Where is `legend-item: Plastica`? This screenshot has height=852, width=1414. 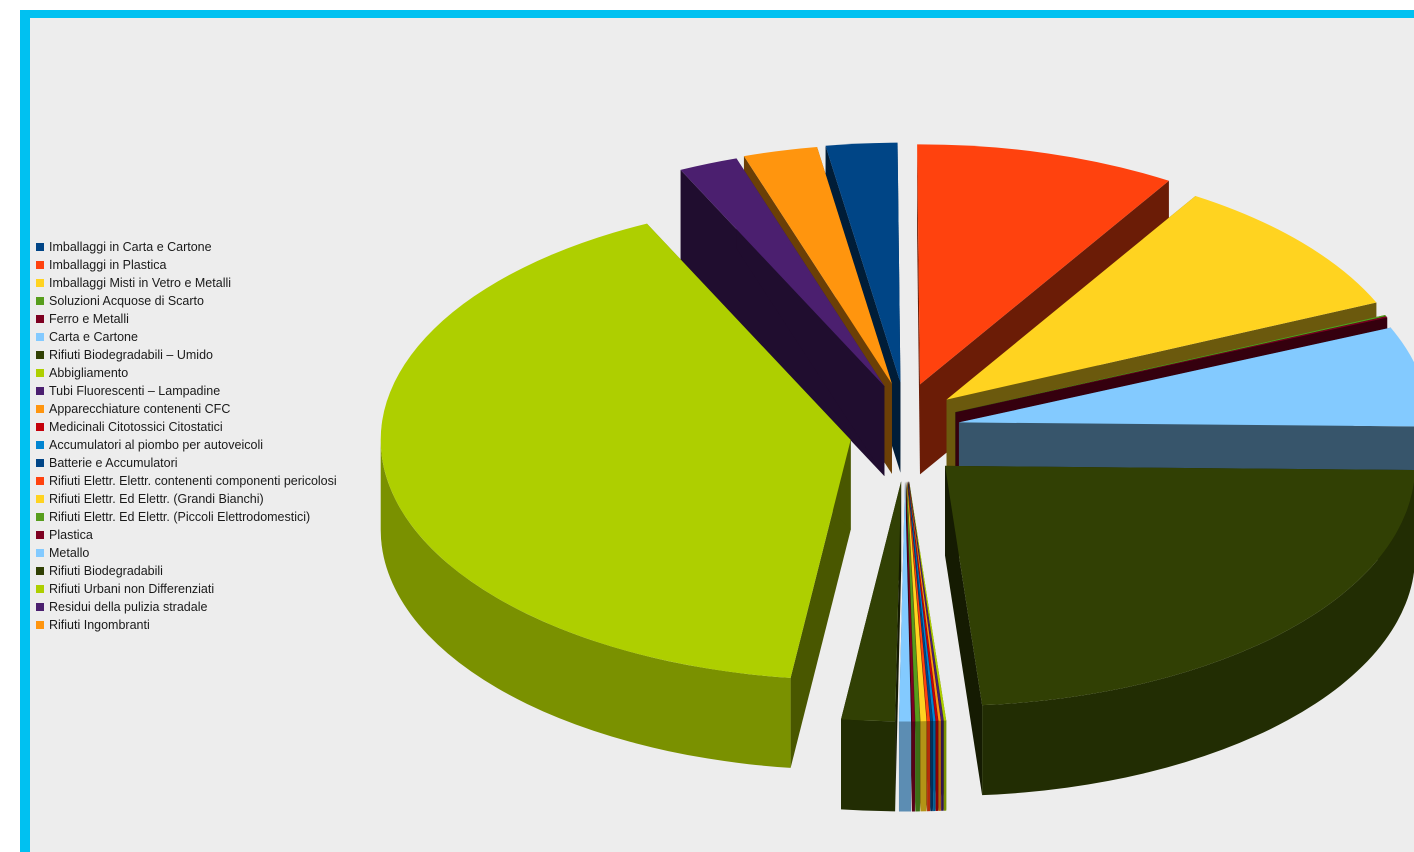 legend-item: Plastica is located at coordinates (186, 535).